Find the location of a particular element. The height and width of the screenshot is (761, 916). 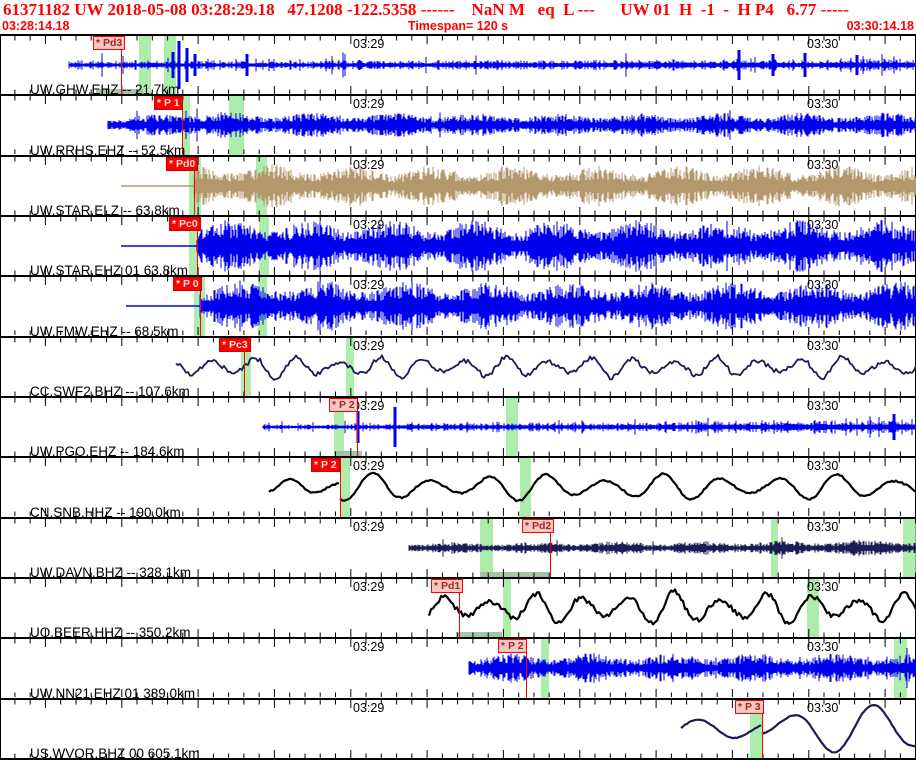

window-start-time: 03:28:14.18 is located at coordinates (36, 26).